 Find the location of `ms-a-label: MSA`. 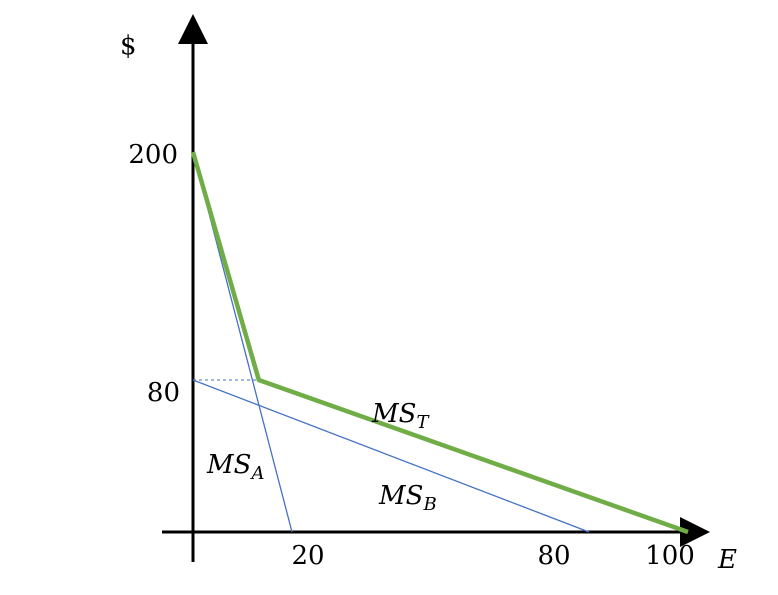

ms-a-label: MSA is located at coordinates (235, 467).